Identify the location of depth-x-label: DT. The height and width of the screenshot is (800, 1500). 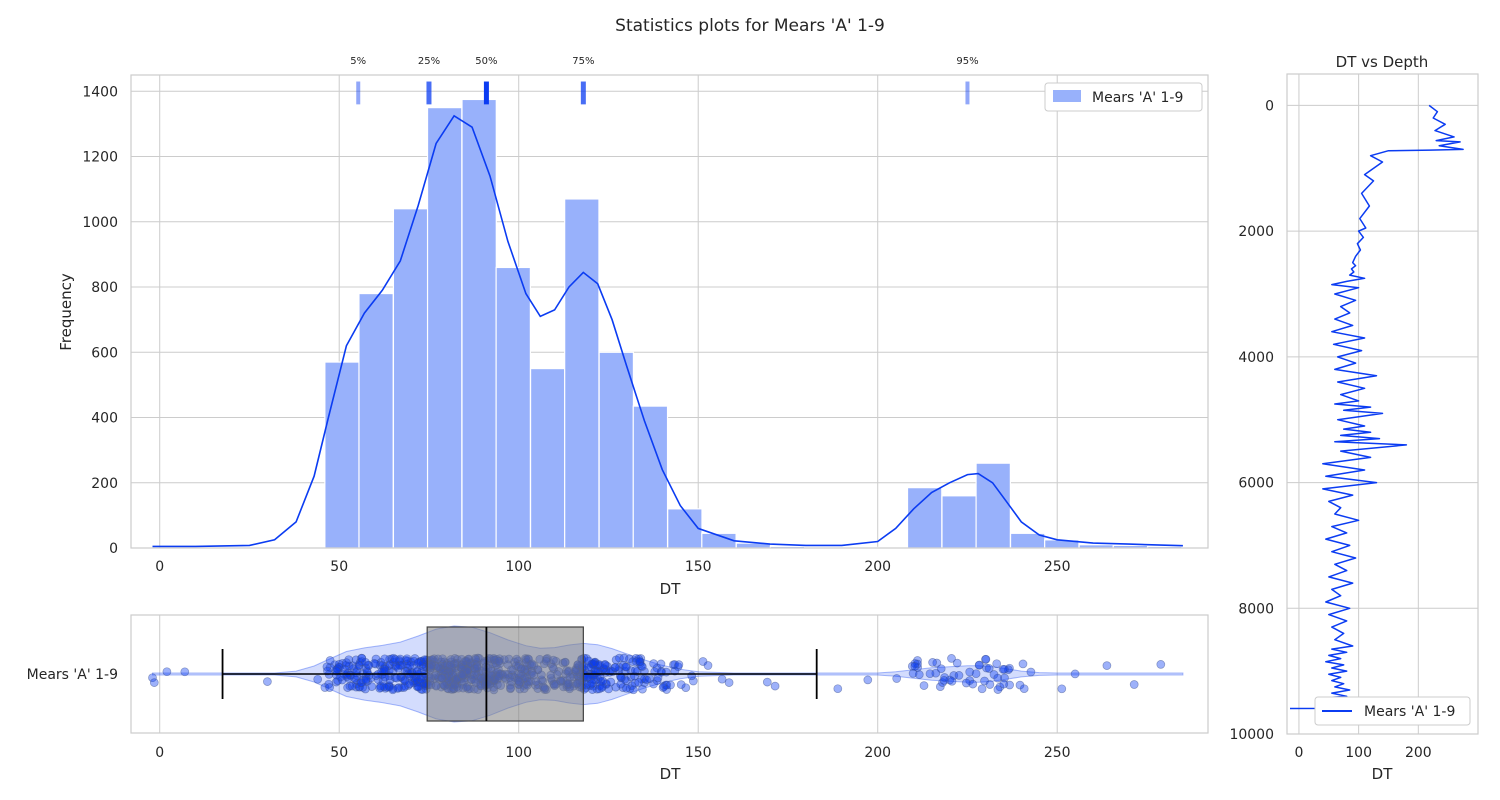
(1383, 774).